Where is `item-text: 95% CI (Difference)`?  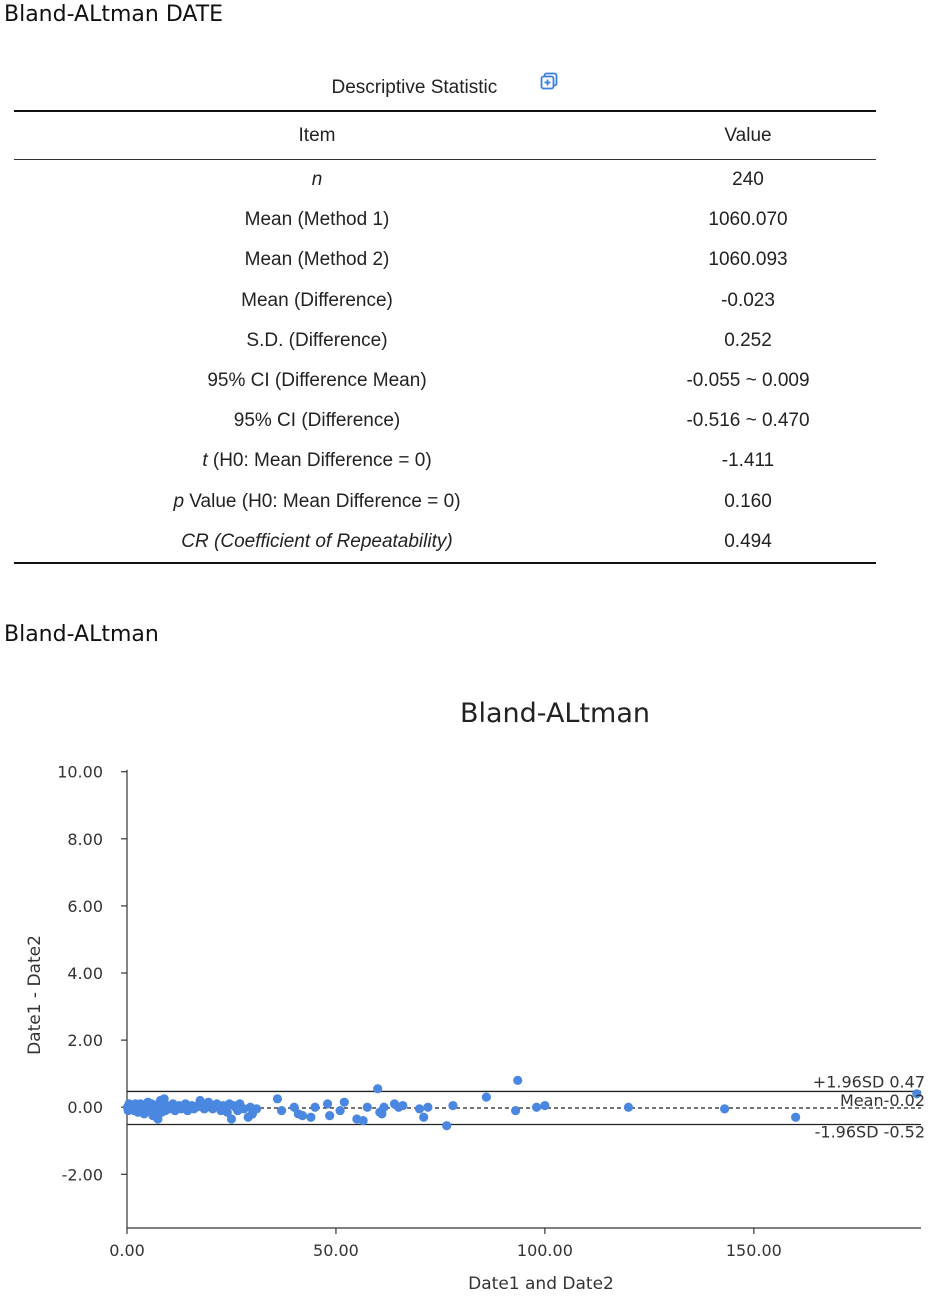 item-text: 95% CI (Difference) is located at coordinates (317, 421).